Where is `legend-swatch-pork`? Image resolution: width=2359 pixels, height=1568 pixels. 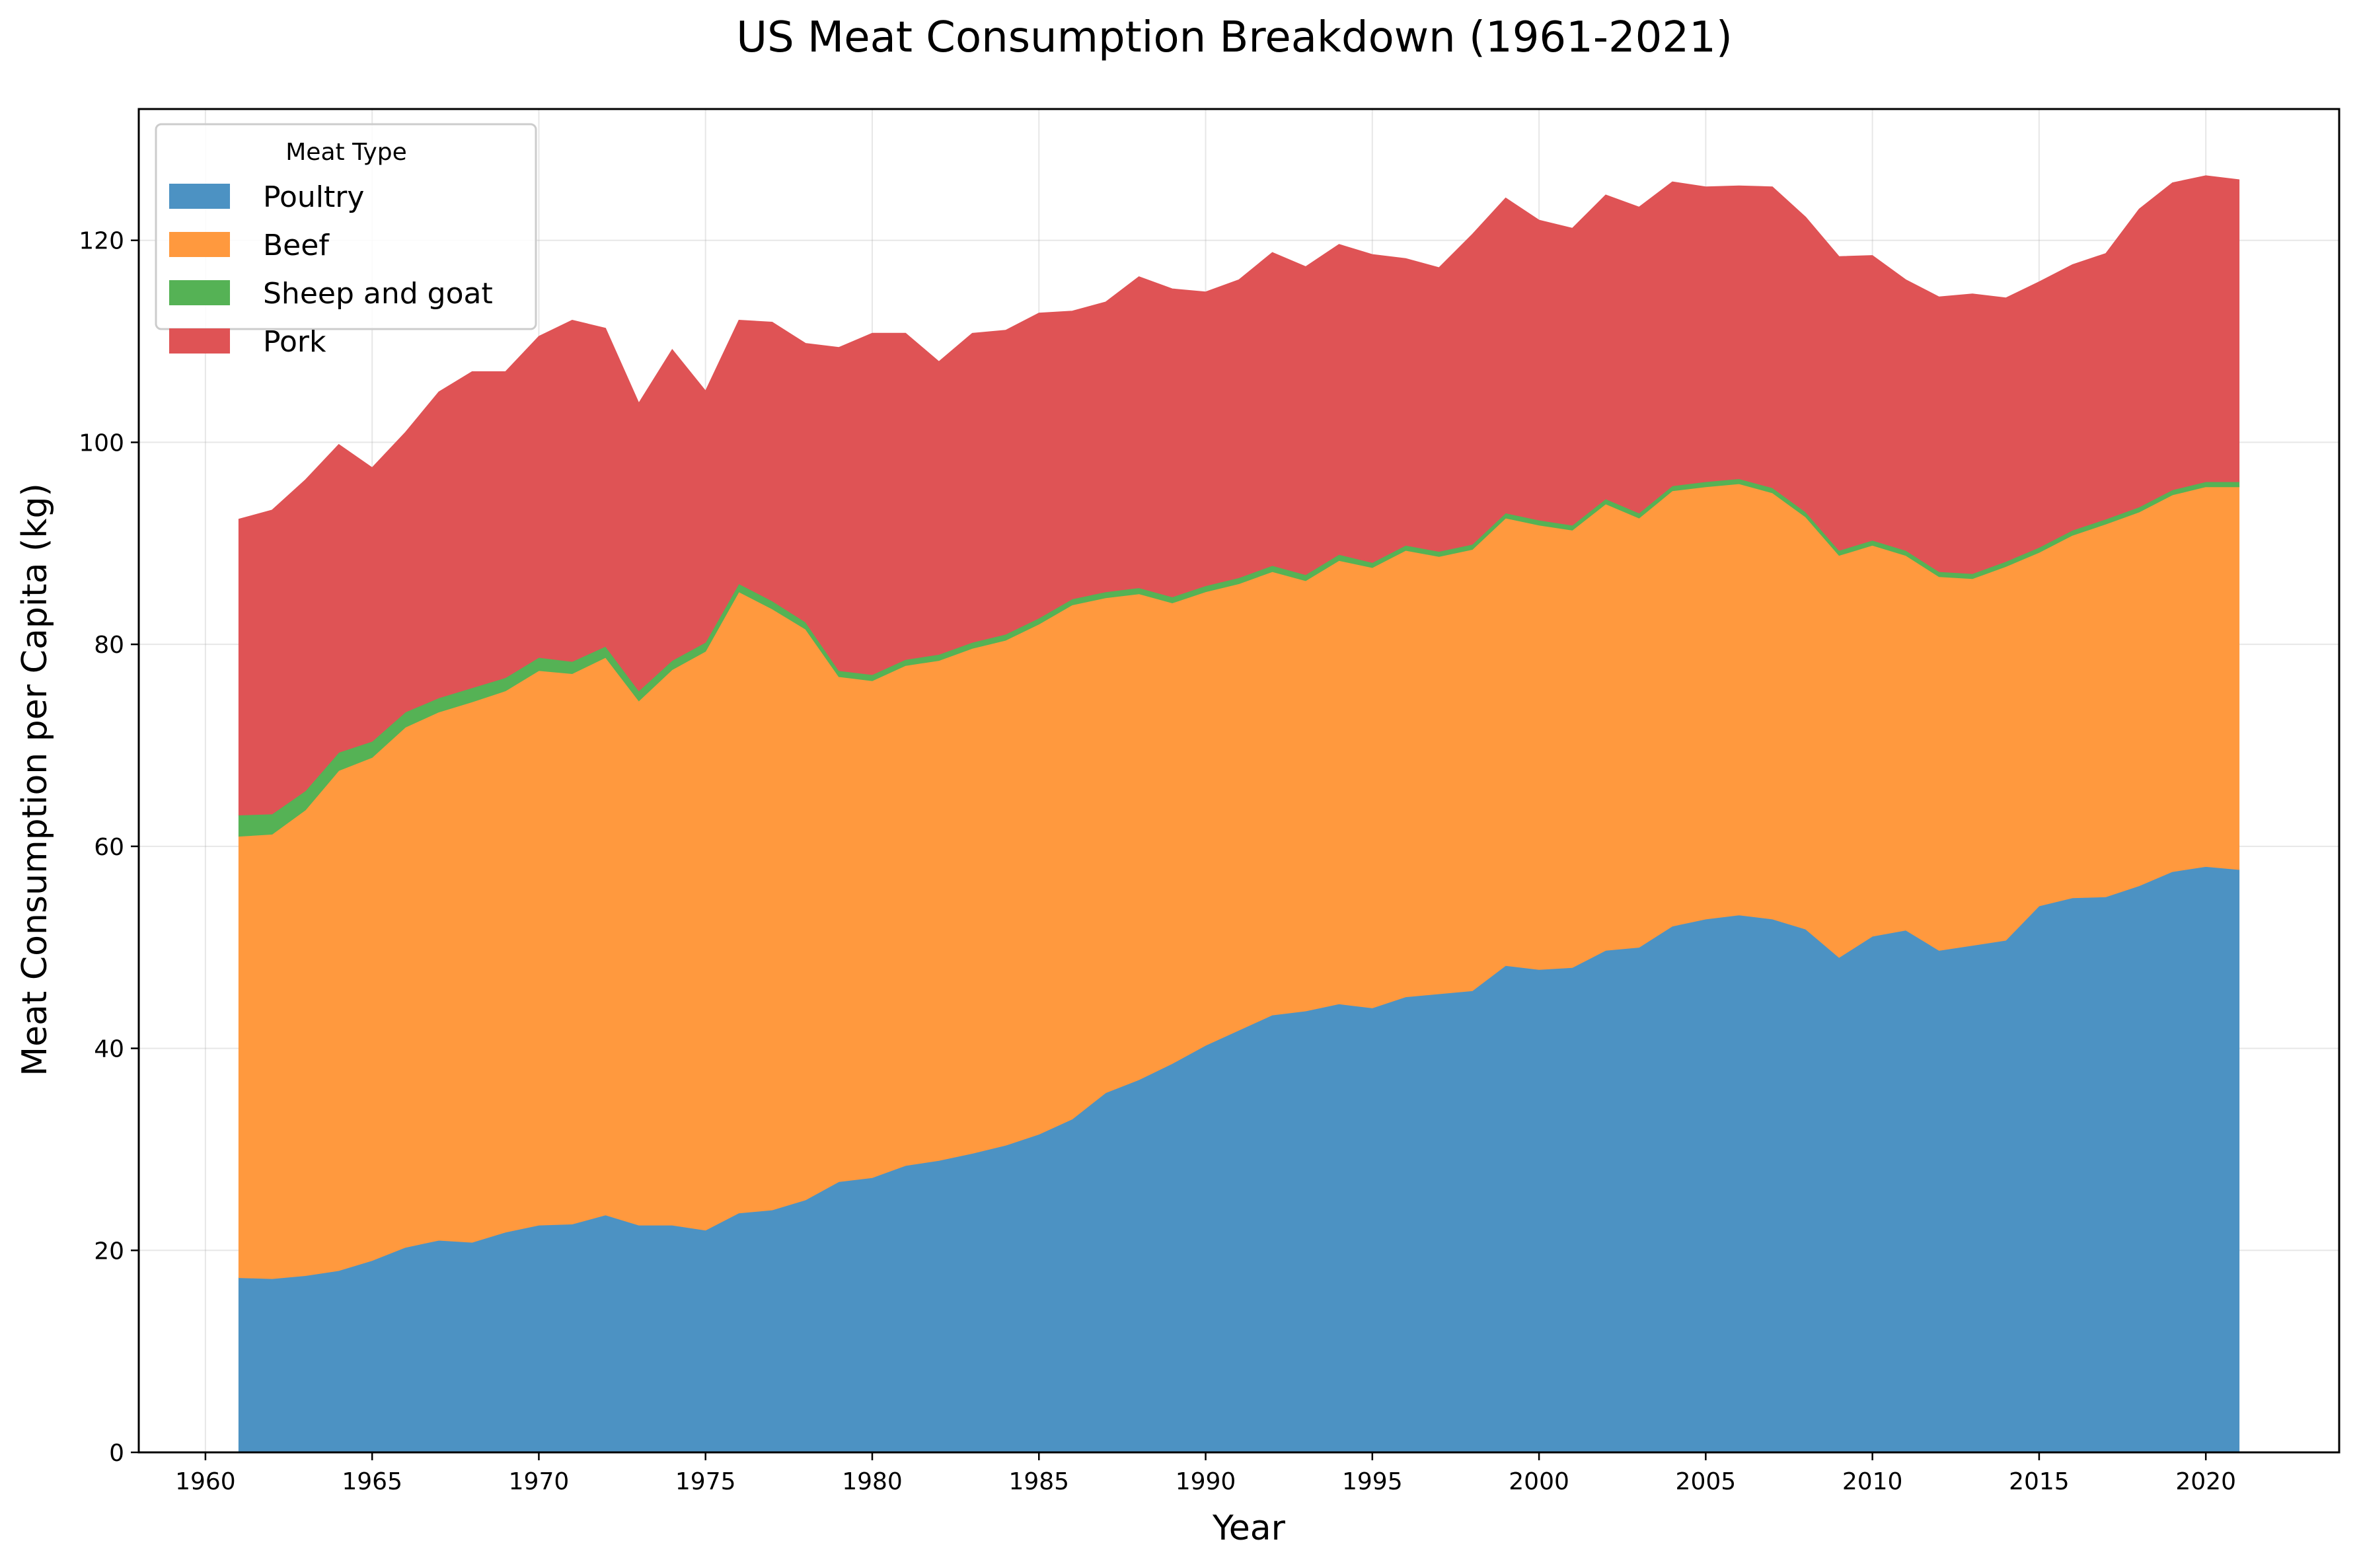 legend-swatch-pork is located at coordinates (199, 341).